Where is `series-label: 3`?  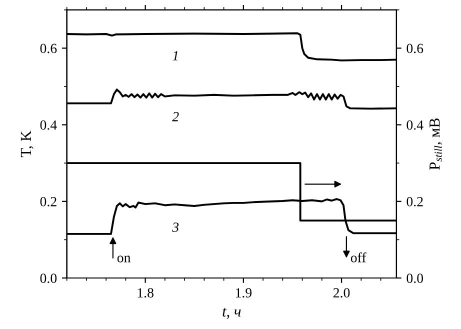
series-label: 3 is located at coordinates (175, 227).